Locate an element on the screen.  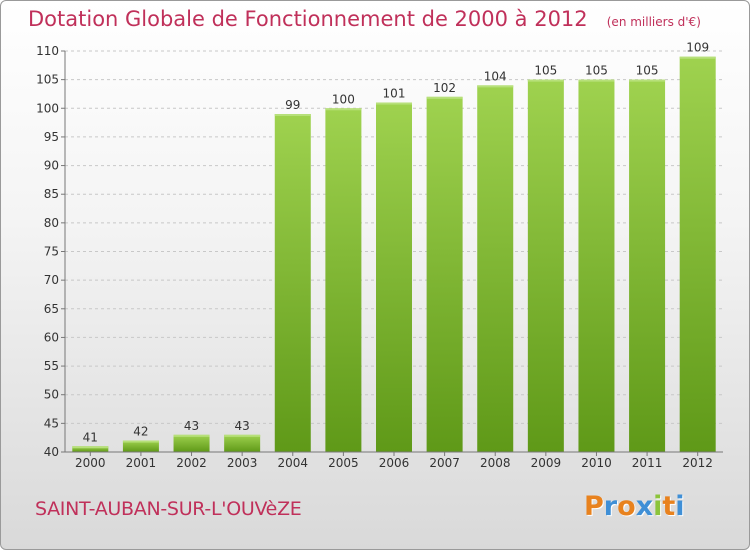
bar-2009 is located at coordinates (545, 266).